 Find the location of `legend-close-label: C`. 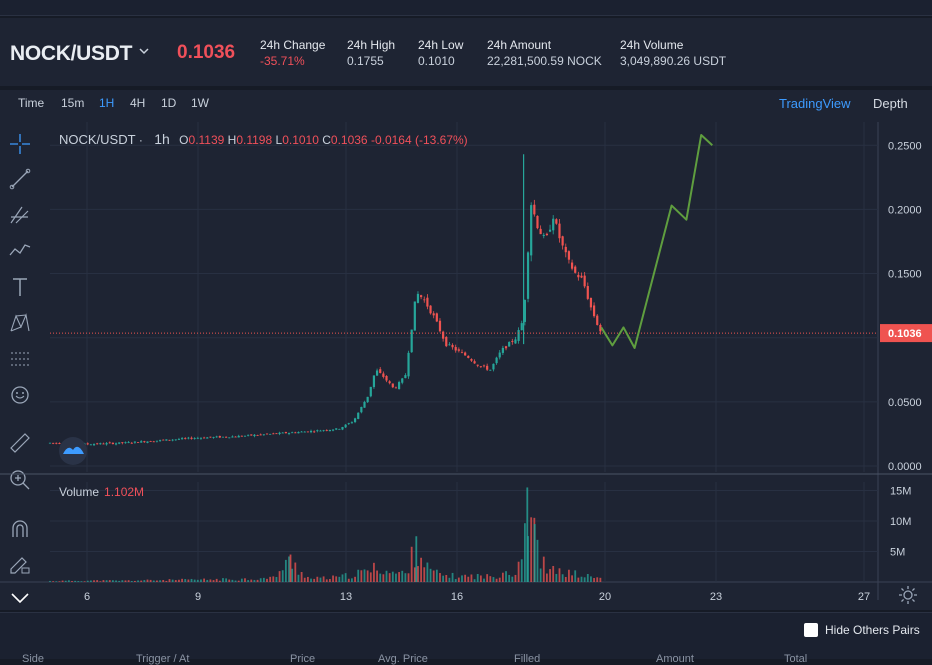

legend-close-label: C is located at coordinates (326, 140).